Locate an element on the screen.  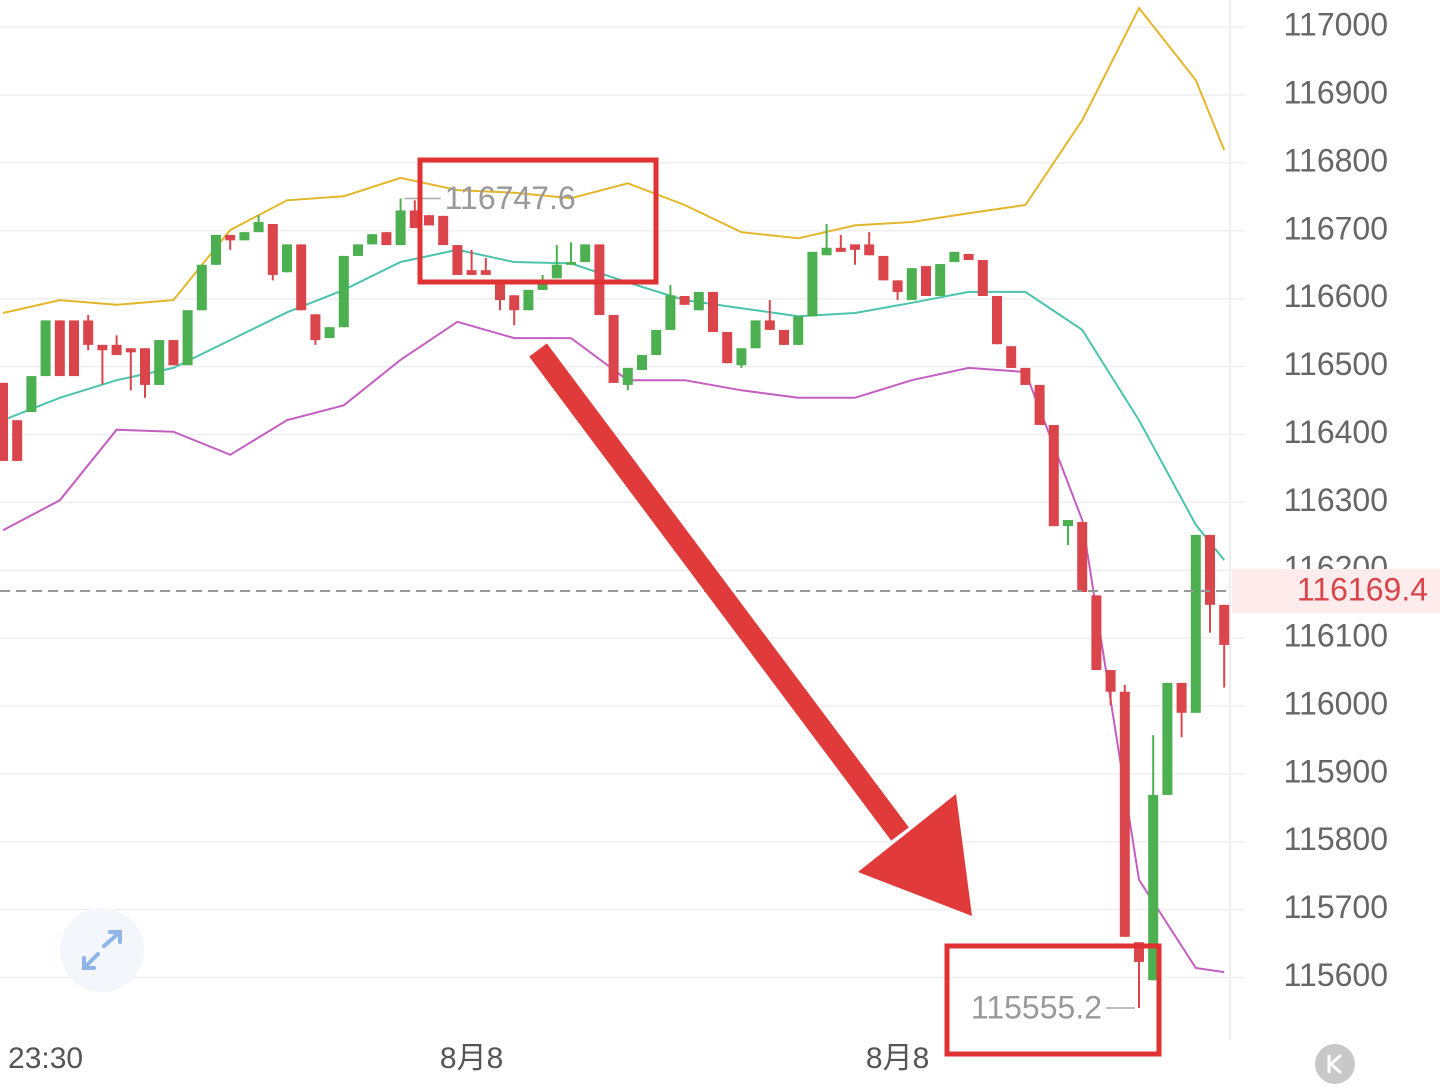
arrow-head is located at coordinates (915, 855).